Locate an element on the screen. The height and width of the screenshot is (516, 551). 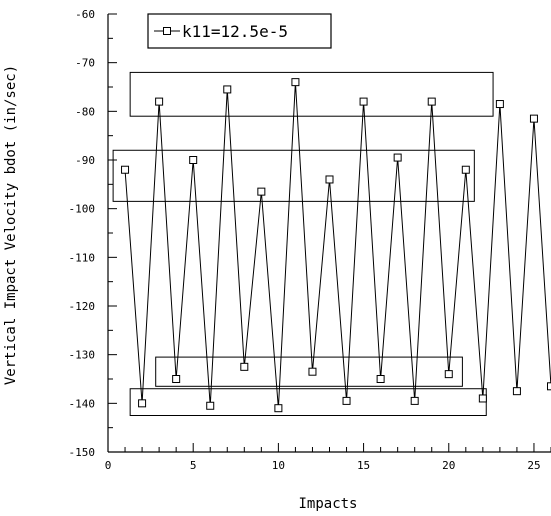
y-tick-label: -110 is located at coordinates (82, 257).